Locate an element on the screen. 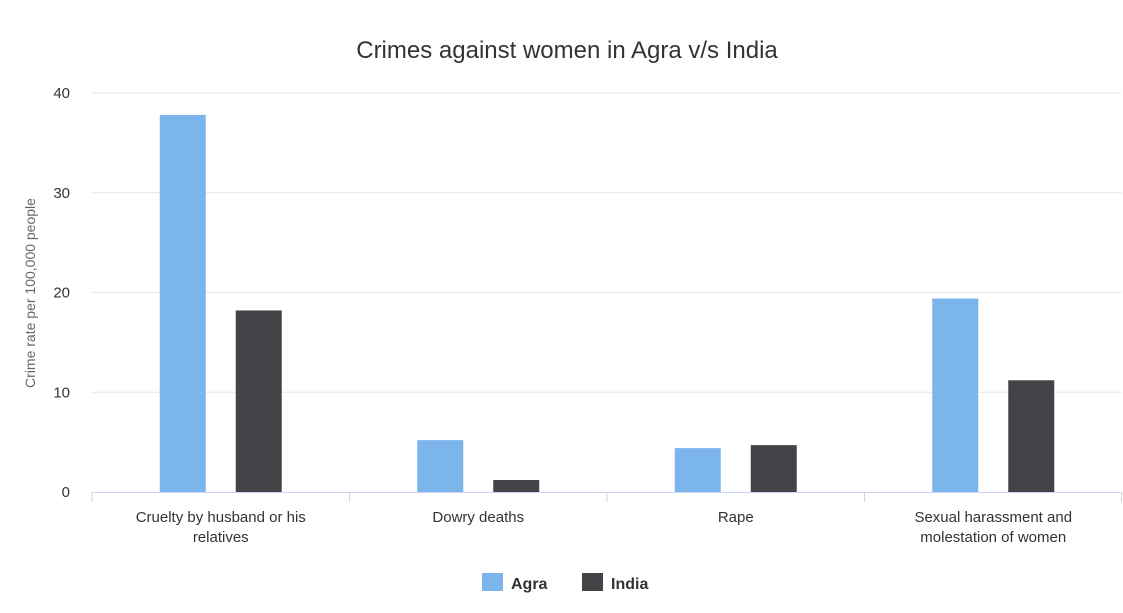  y-axis-ticks: 0 10 20 30 40 is located at coordinates (61, 293).